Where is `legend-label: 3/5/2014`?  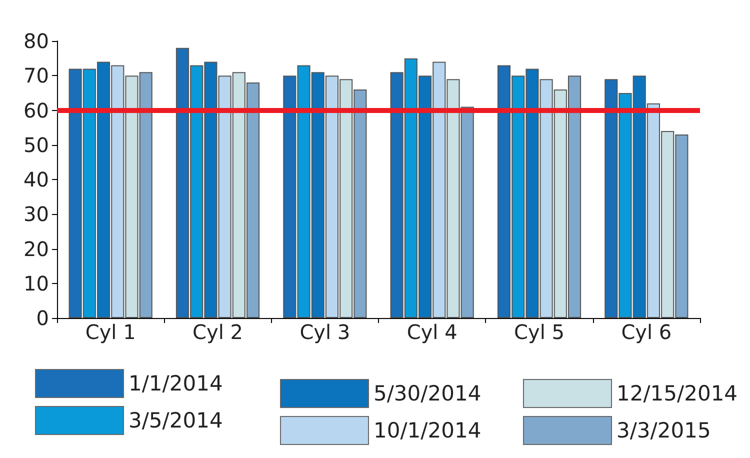
legend-label: 3/5/2014 is located at coordinates (175, 420).